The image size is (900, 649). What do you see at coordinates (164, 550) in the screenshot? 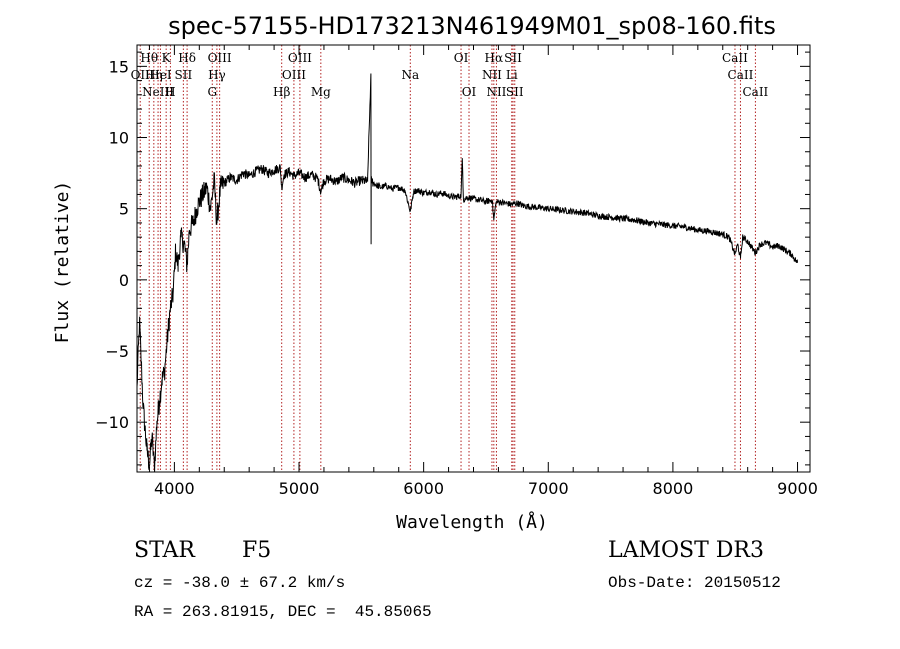
I see `object-class: STAR` at bounding box center [164, 550].